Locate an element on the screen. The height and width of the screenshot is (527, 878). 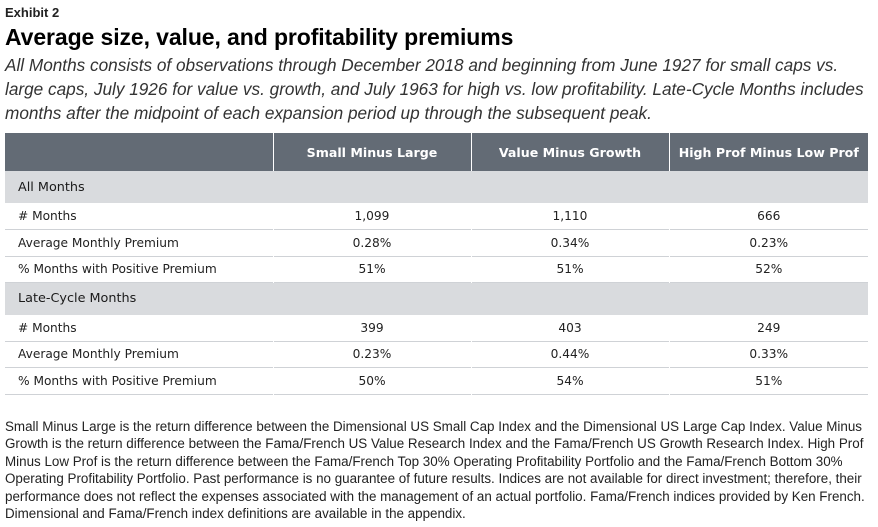
table-cell: 399 is located at coordinates (371, 327).